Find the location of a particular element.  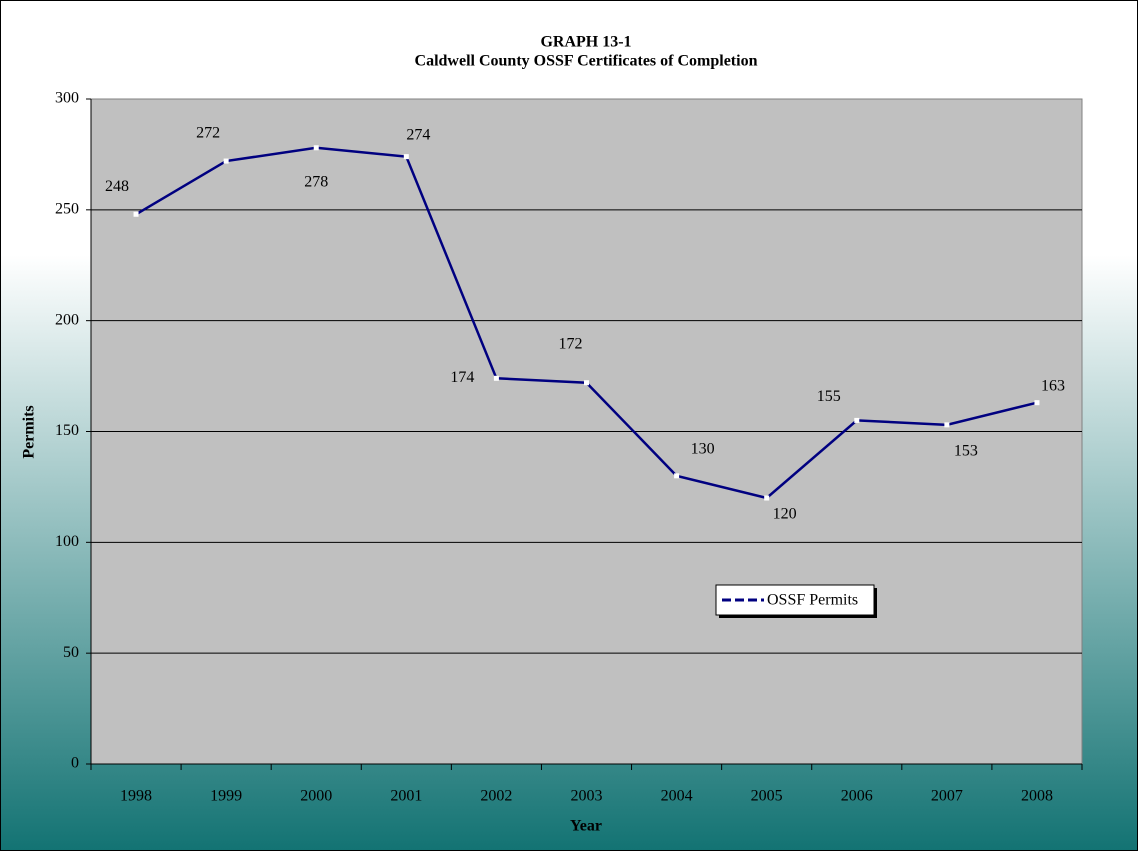

y-tick-label: 50 is located at coordinates (71, 652).